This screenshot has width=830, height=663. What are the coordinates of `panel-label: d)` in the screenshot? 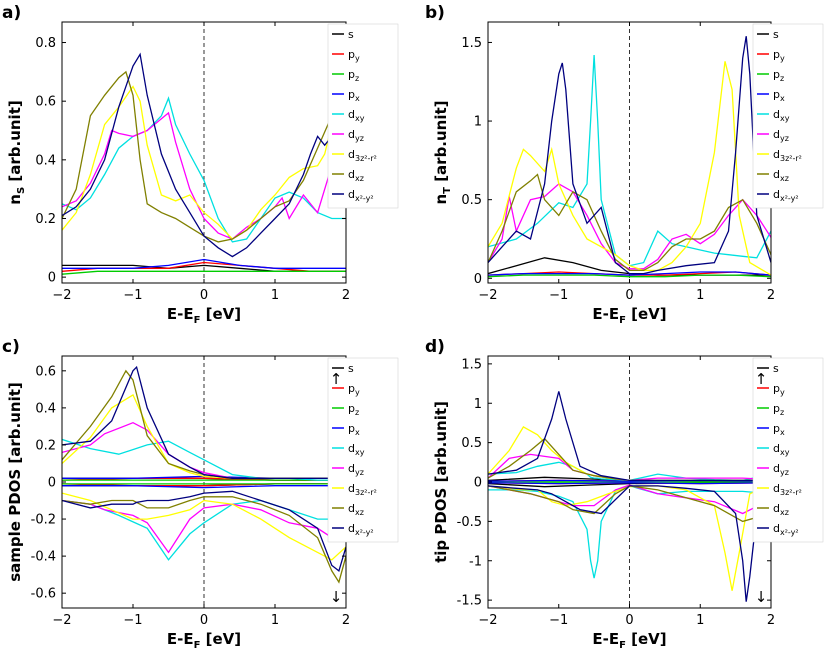 It's located at (435, 347).